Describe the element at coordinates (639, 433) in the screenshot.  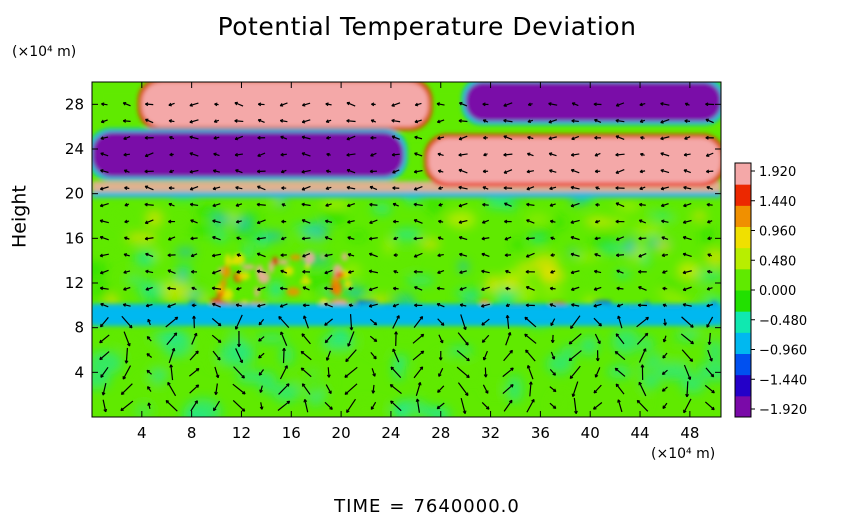
I see `x-tick-label: 44` at that location.